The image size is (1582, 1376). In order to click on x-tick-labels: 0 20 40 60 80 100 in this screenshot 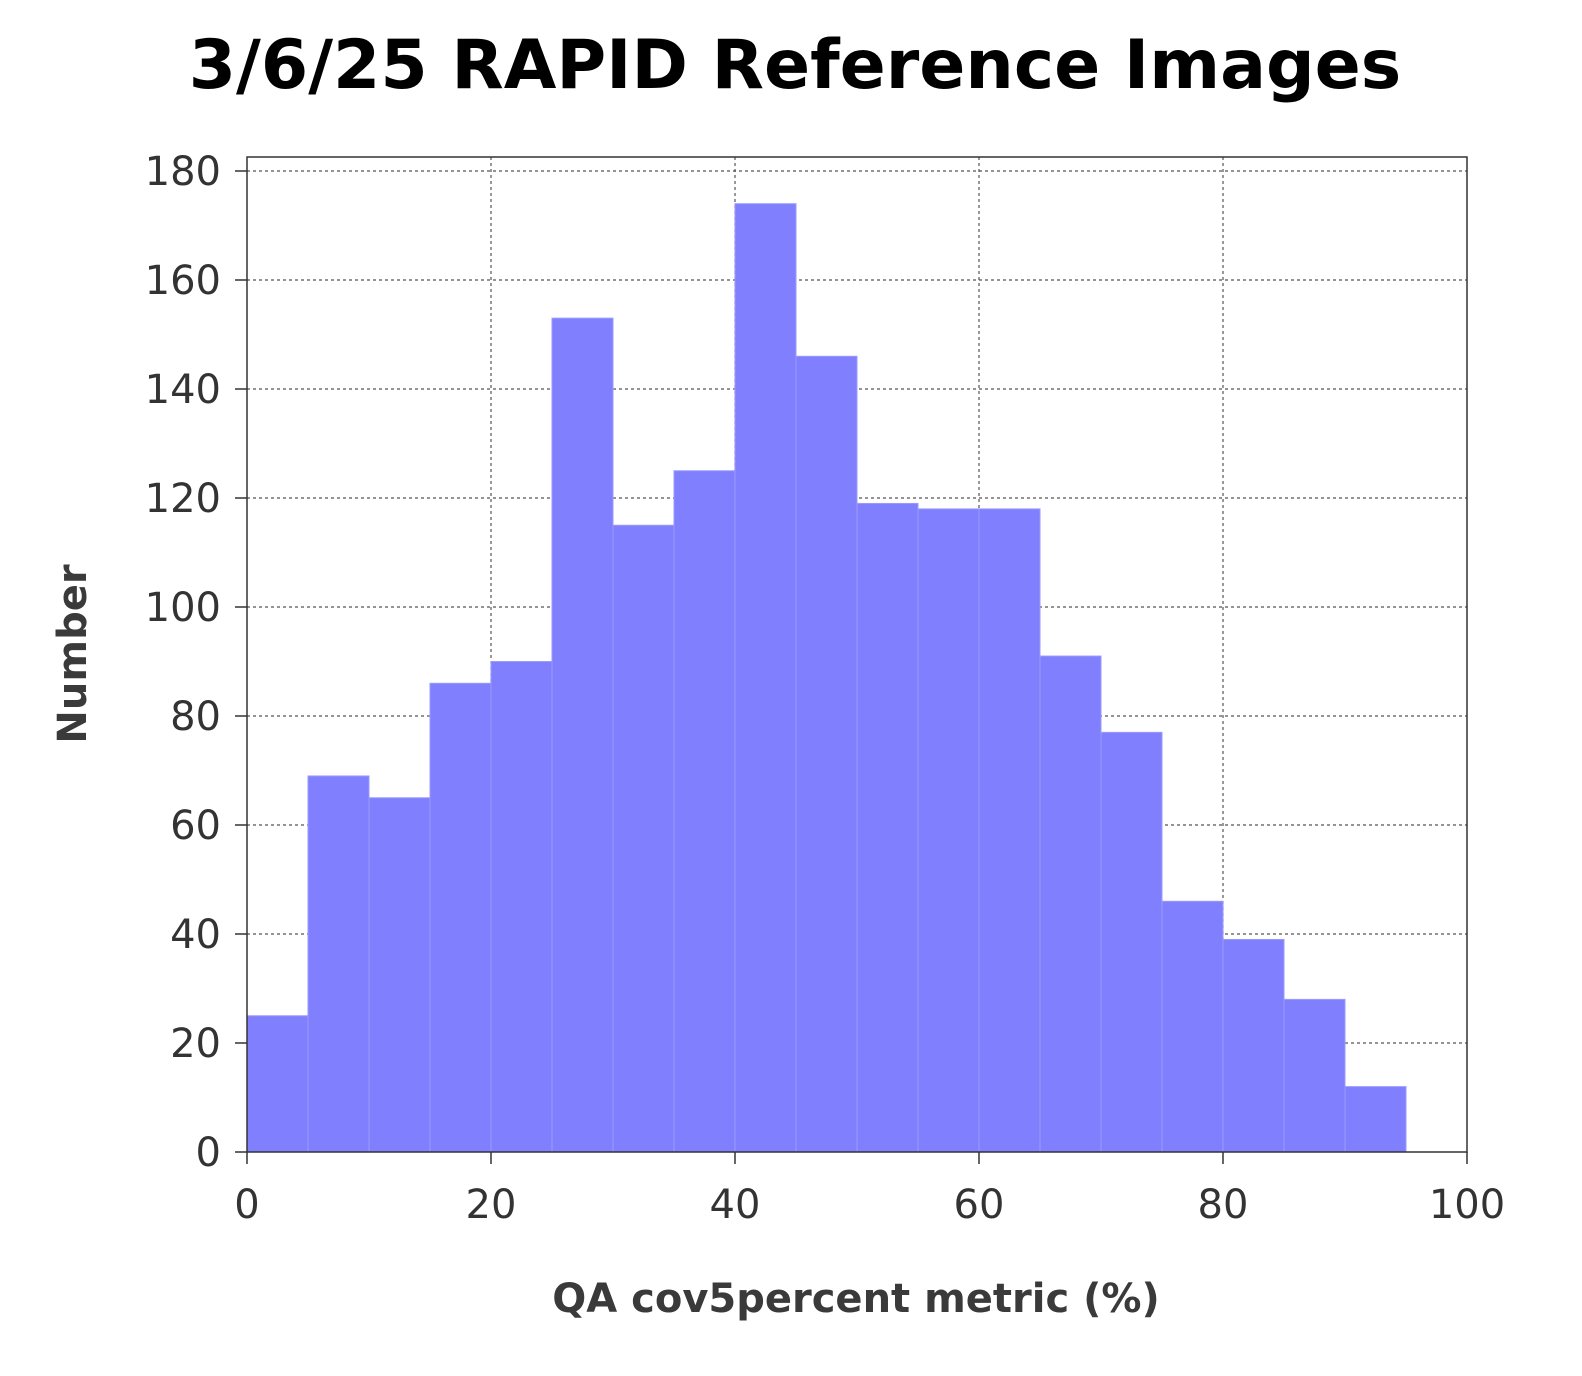, I will do `click(869, 1205)`.